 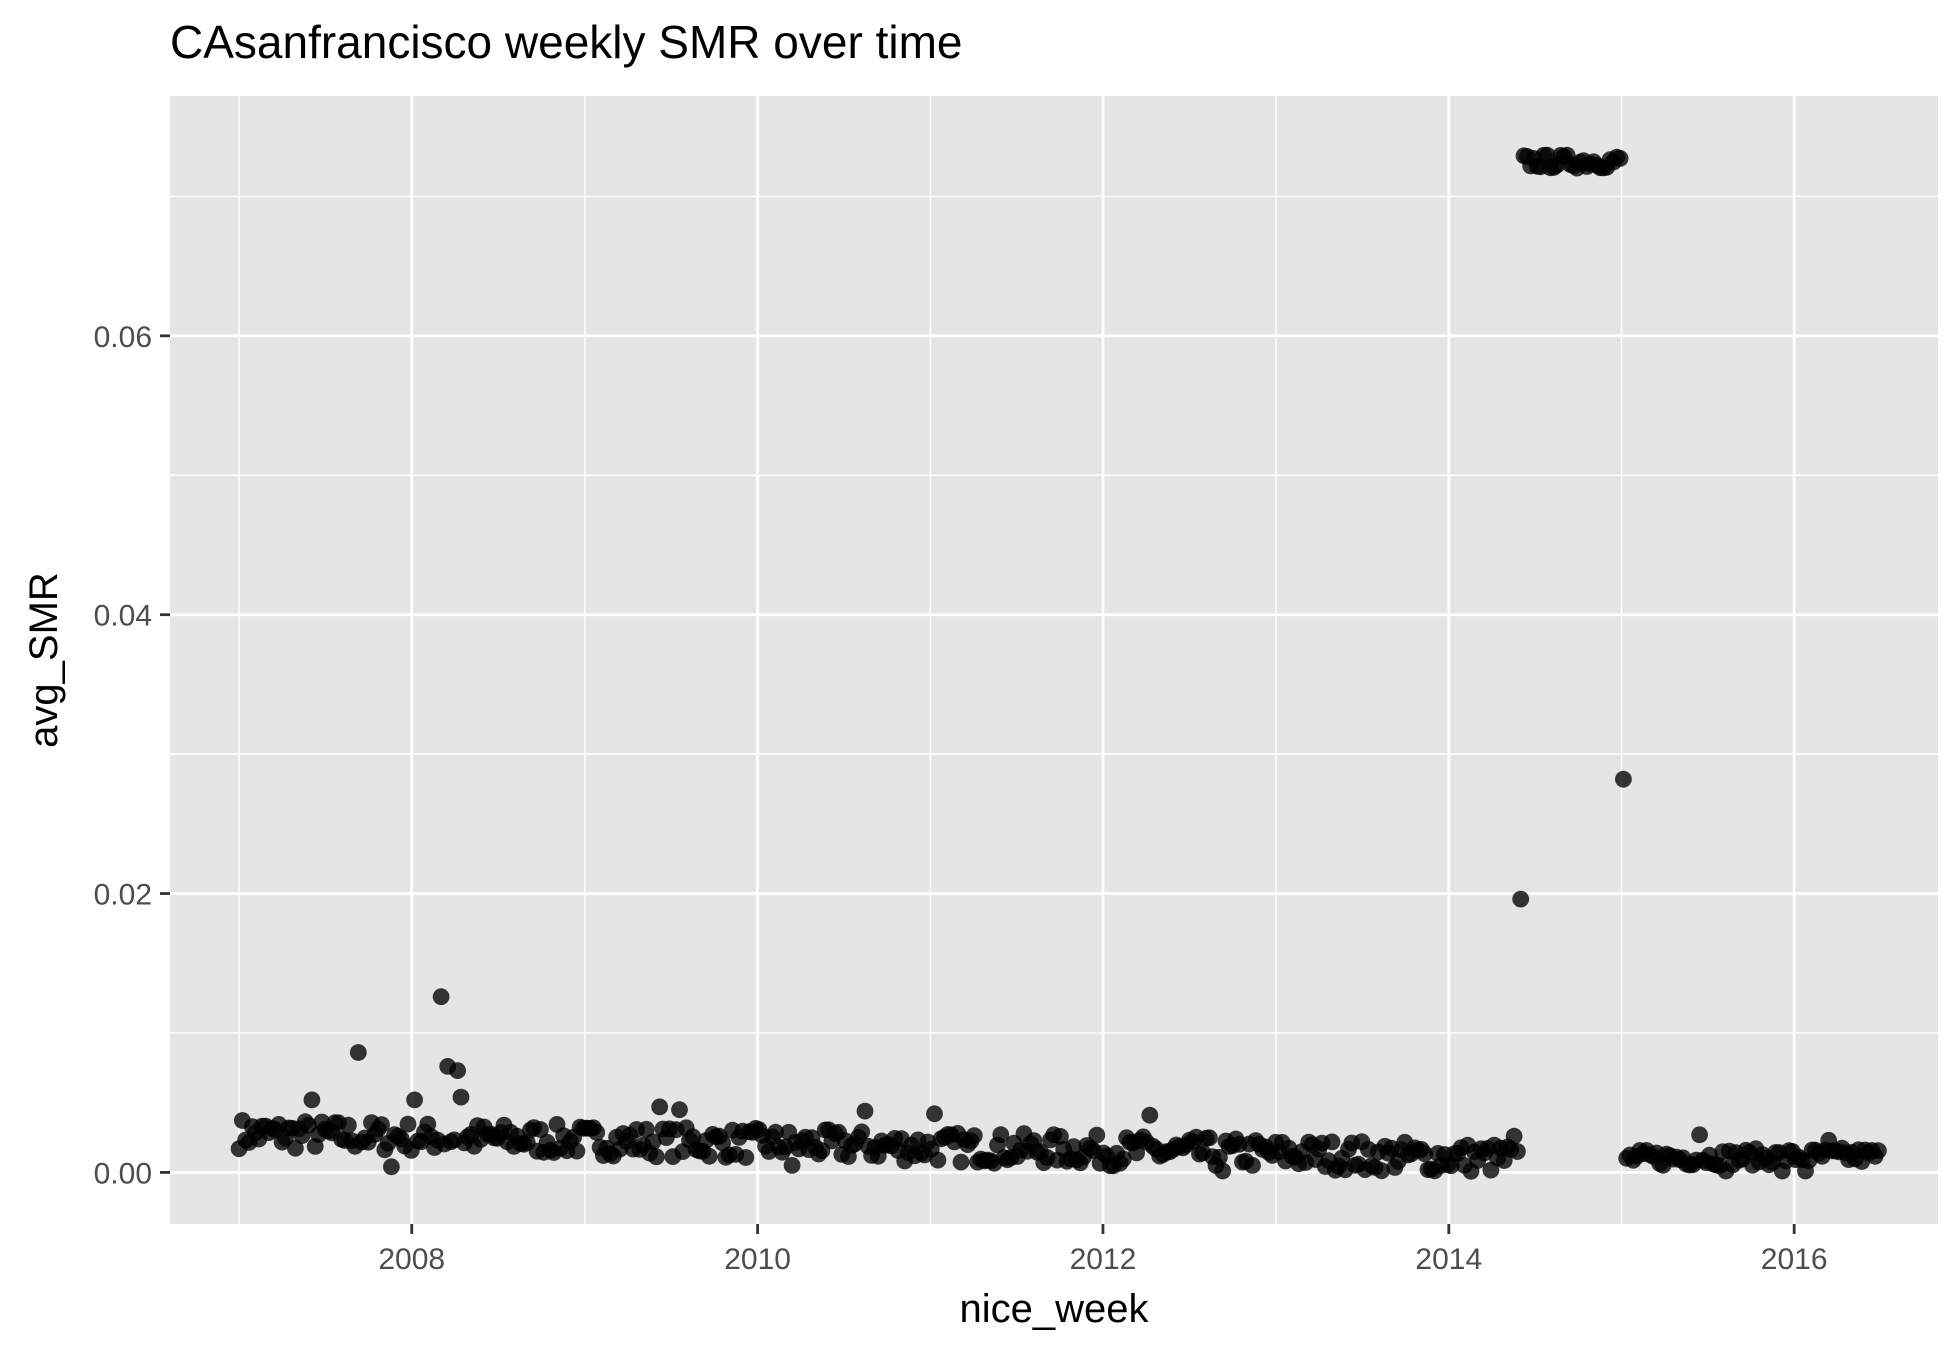 What do you see at coordinates (123, 337) in the screenshot?
I see `y-tick-label: 0.06` at bounding box center [123, 337].